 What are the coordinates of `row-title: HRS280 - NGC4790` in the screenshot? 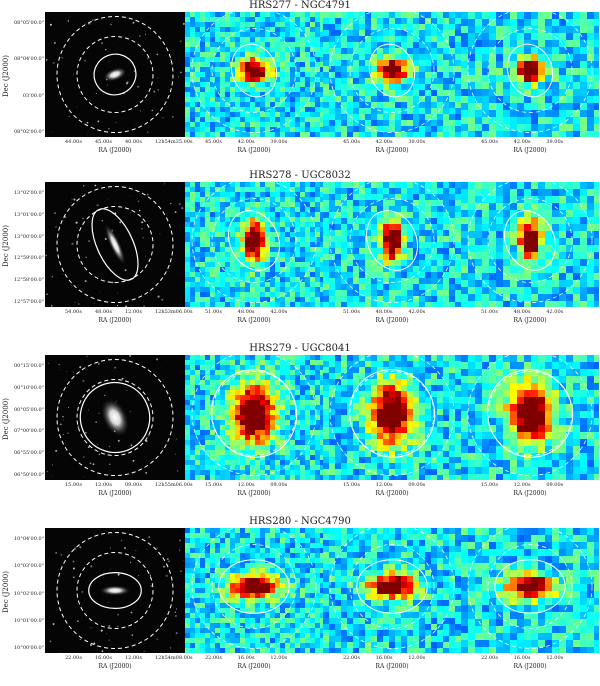 It's located at (300, 522).